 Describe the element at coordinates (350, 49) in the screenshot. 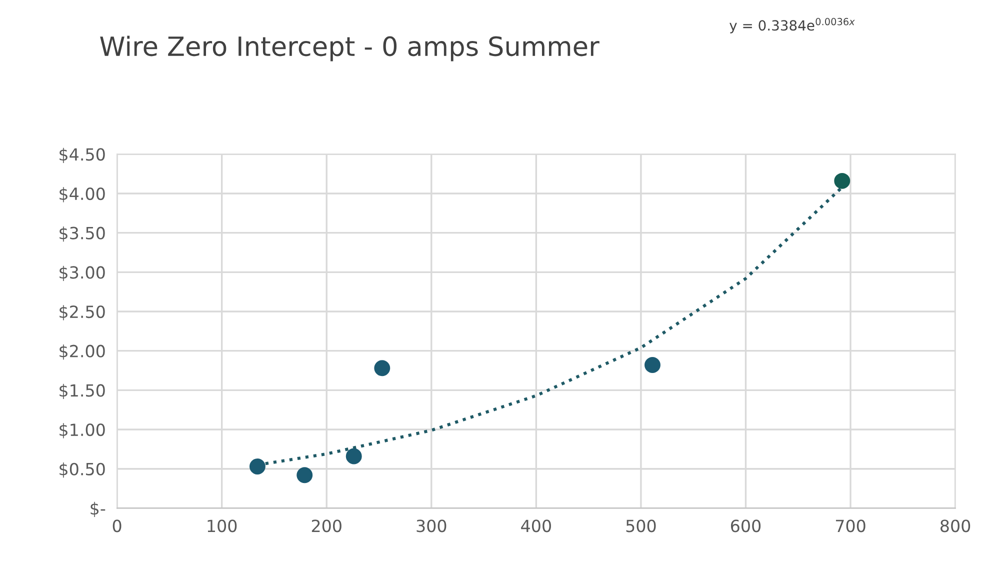

I see `chart-title: Wire Zero Intercept - 0 amps Summer` at that location.